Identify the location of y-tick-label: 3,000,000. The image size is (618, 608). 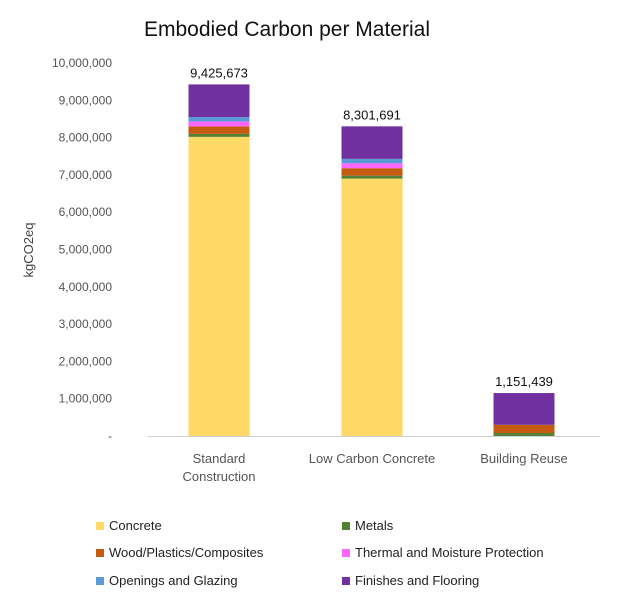
(86, 324).